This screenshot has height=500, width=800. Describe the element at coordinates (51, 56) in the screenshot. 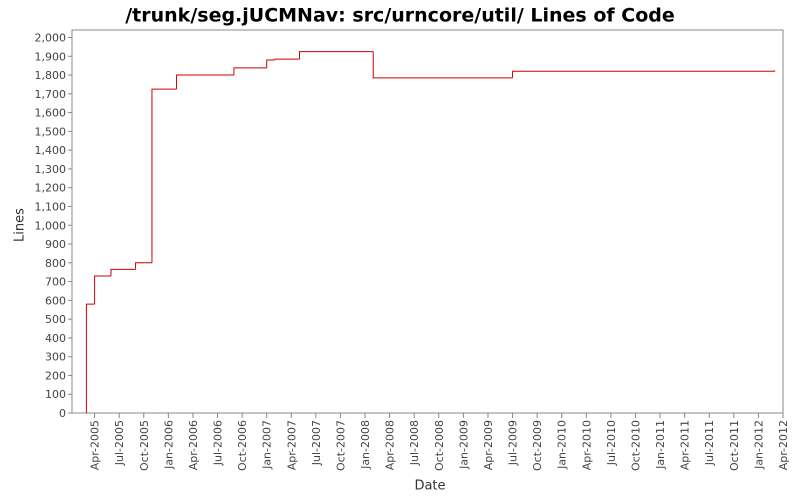

I see `y-tick-label: 1,900` at that location.